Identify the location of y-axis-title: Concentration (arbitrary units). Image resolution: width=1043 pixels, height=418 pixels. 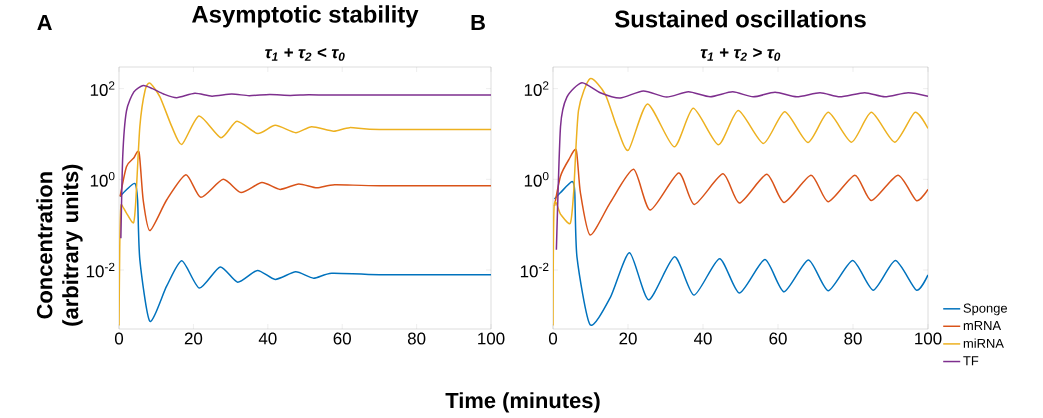
(59, 245).